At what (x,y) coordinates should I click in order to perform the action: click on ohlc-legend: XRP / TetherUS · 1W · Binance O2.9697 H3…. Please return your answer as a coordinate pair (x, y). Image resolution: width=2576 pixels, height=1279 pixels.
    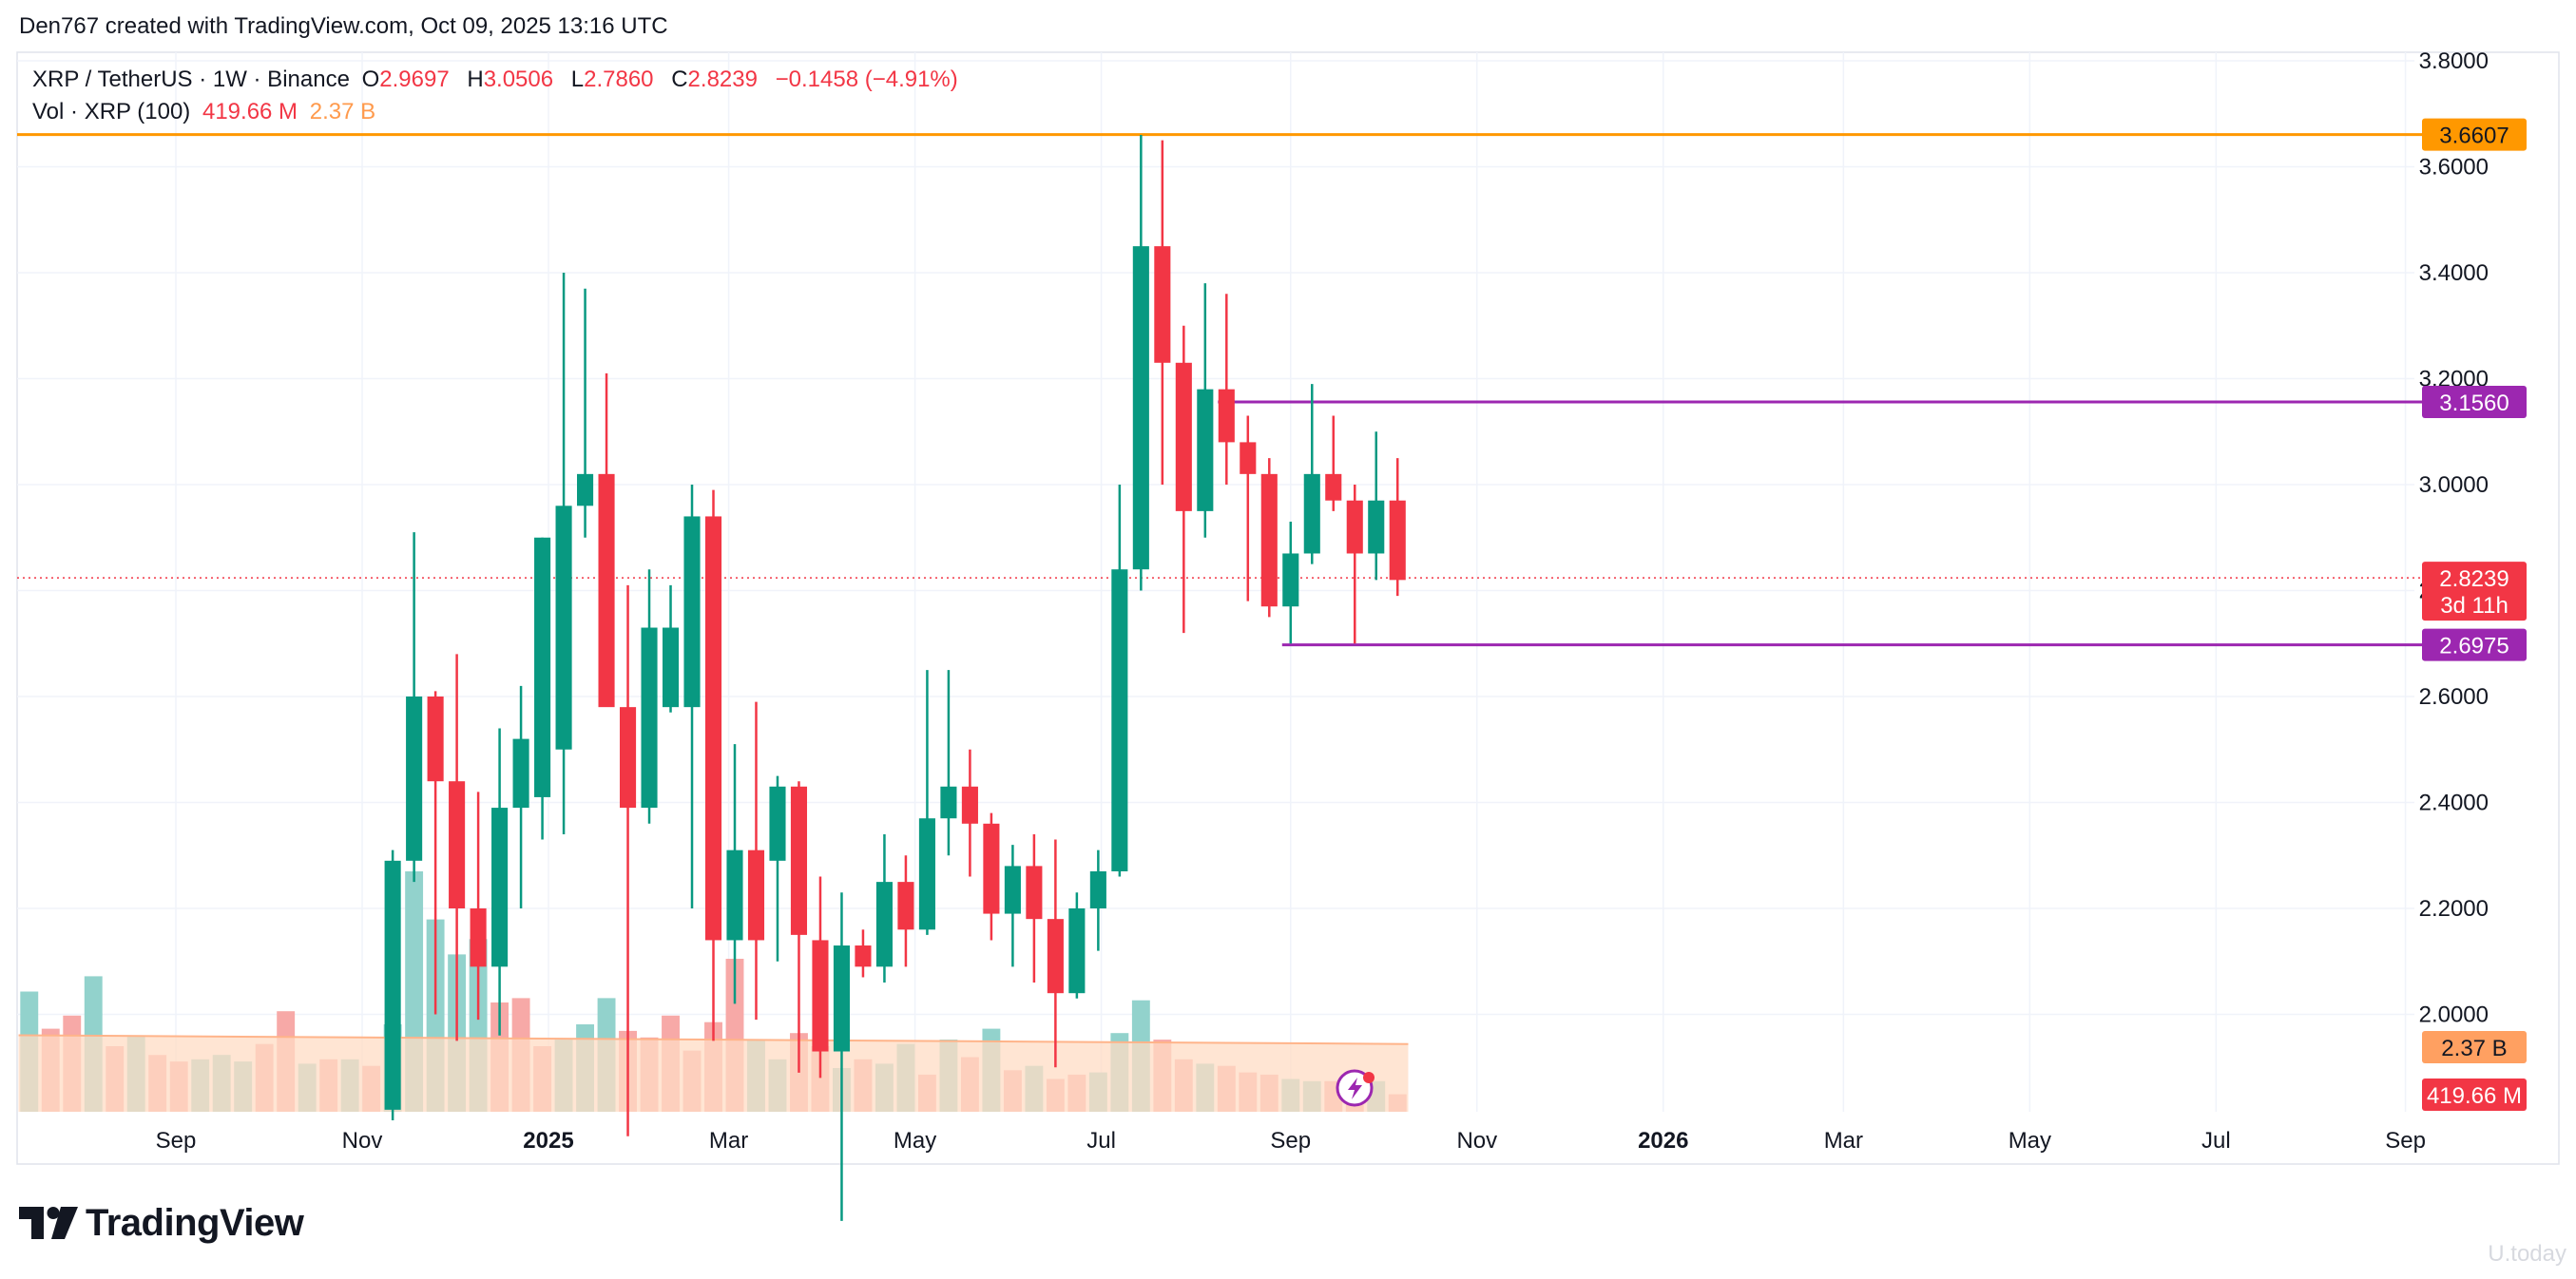
    Looking at the image, I should click on (498, 80).